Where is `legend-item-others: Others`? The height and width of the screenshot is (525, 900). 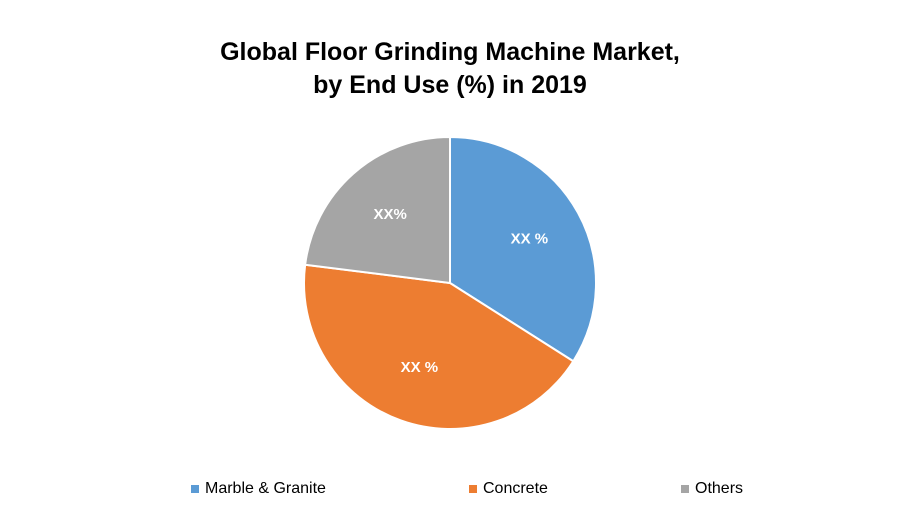
legend-item-others: Others is located at coordinates (712, 489).